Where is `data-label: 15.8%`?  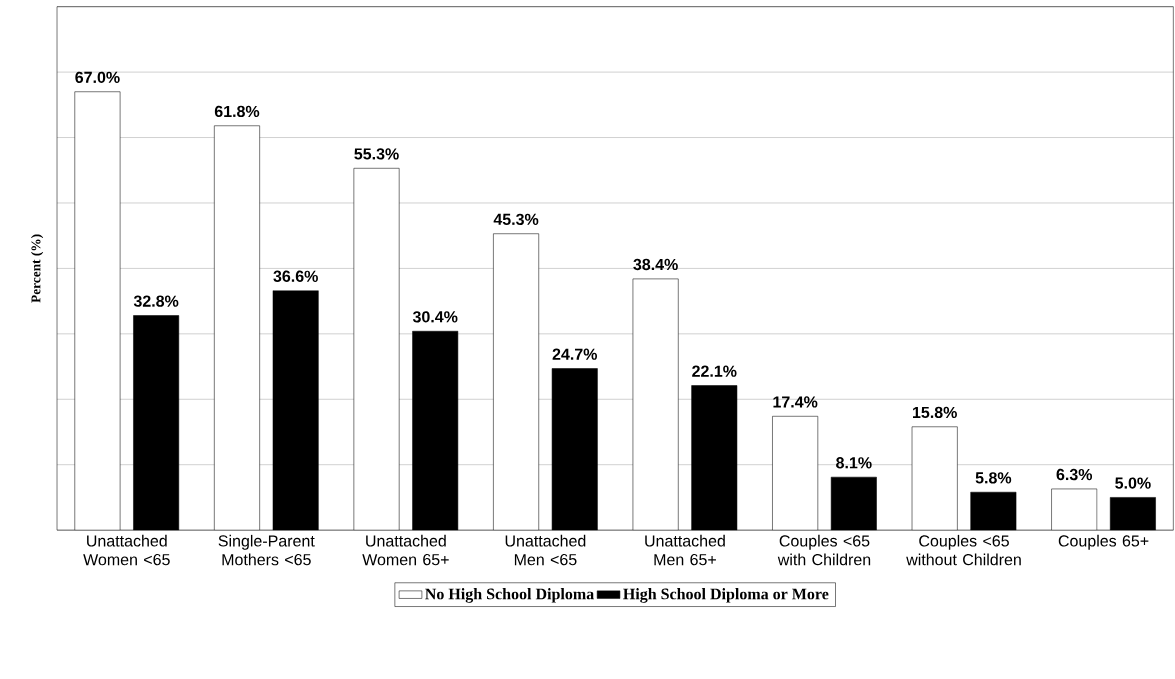
data-label: 15.8% is located at coordinates (935, 412).